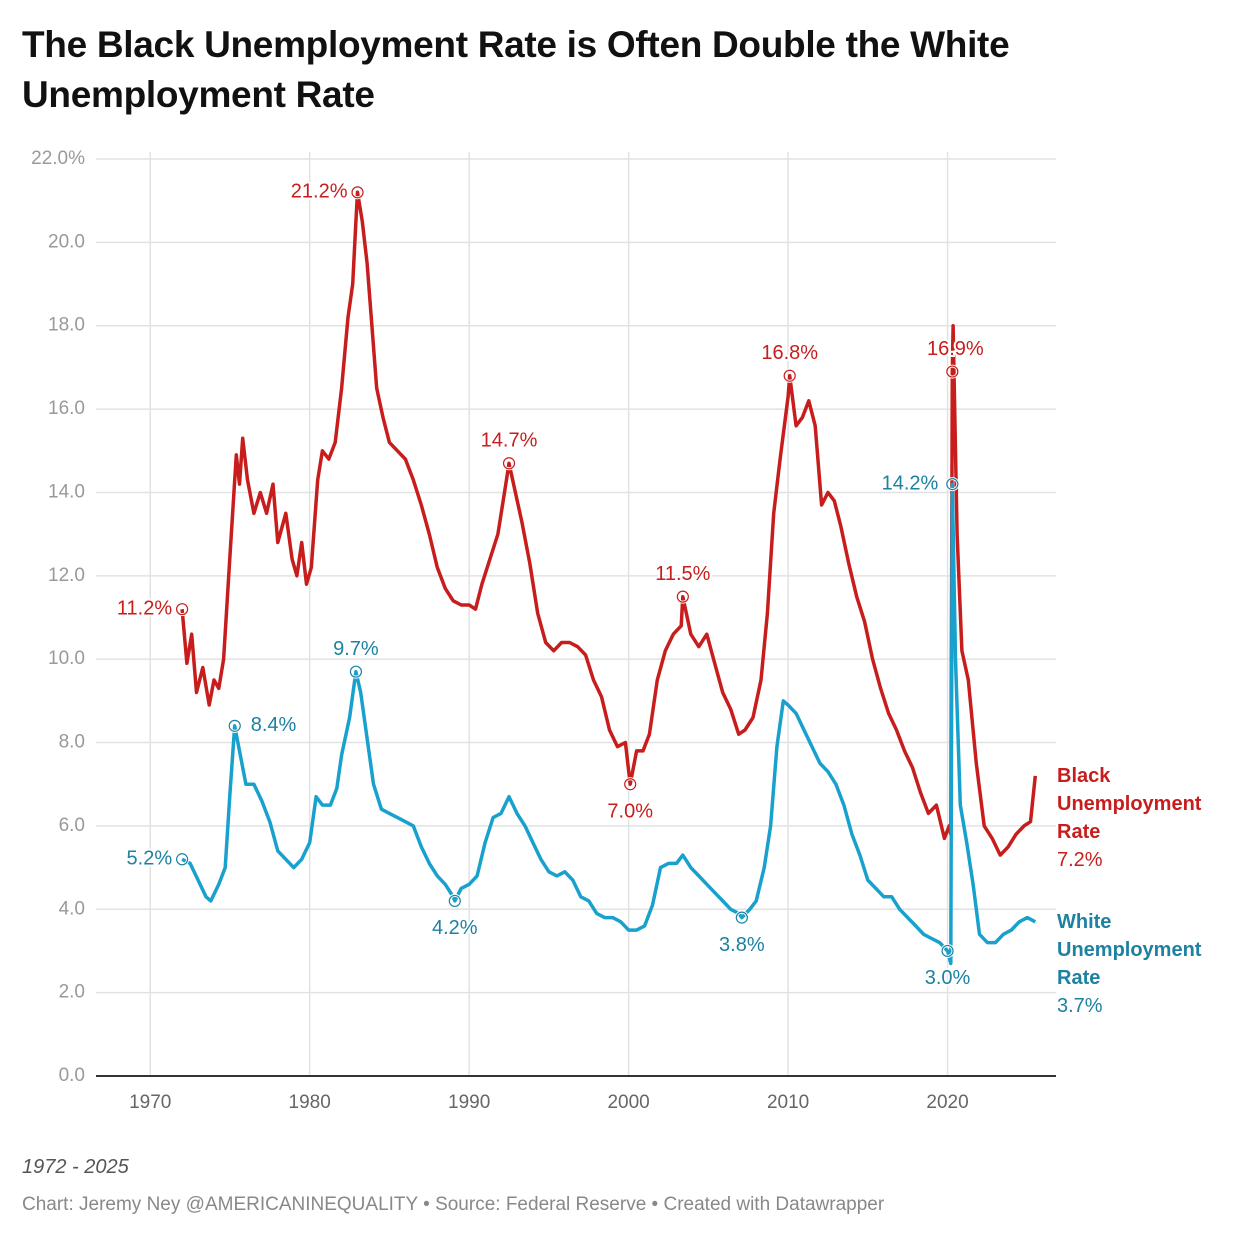 The width and height of the screenshot is (1240, 1240). What do you see at coordinates (72, 742) in the screenshot?
I see `y-tick-label: 8.0` at bounding box center [72, 742].